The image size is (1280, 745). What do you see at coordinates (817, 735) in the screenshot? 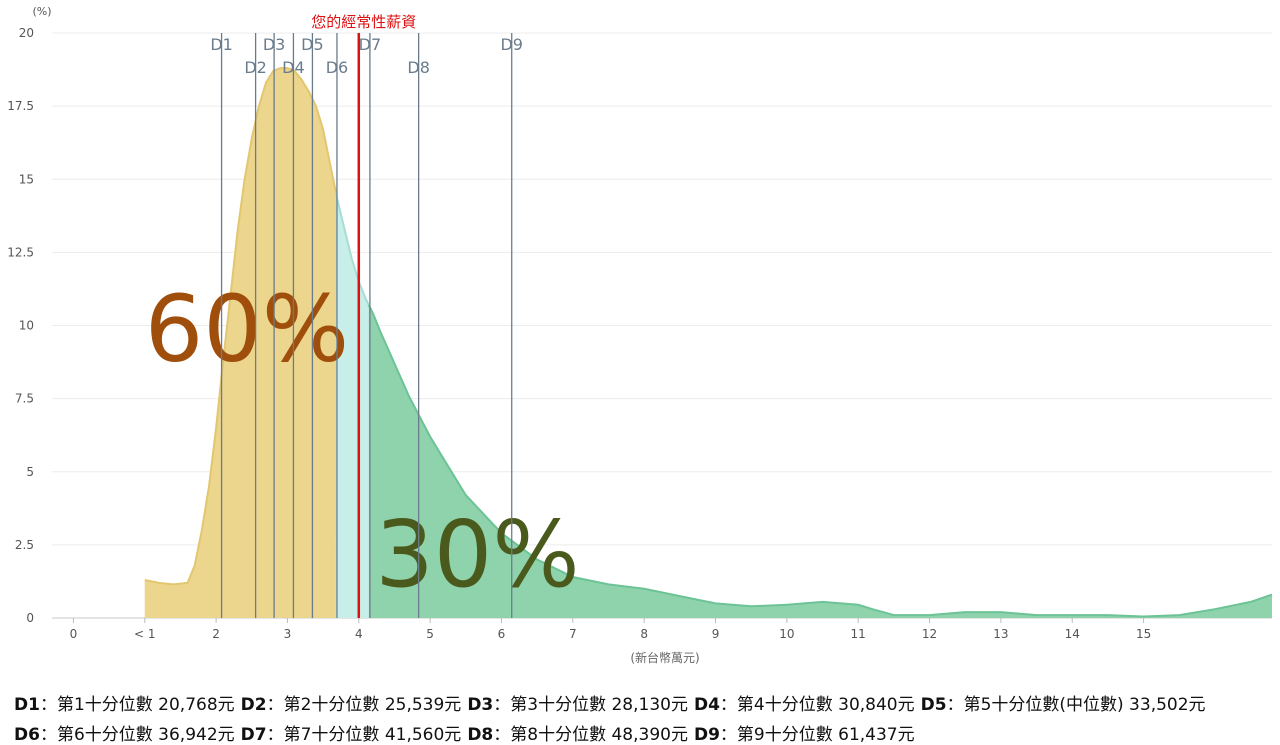
I see `legend-text: ：第9十分位數 61,437元` at bounding box center [817, 735].